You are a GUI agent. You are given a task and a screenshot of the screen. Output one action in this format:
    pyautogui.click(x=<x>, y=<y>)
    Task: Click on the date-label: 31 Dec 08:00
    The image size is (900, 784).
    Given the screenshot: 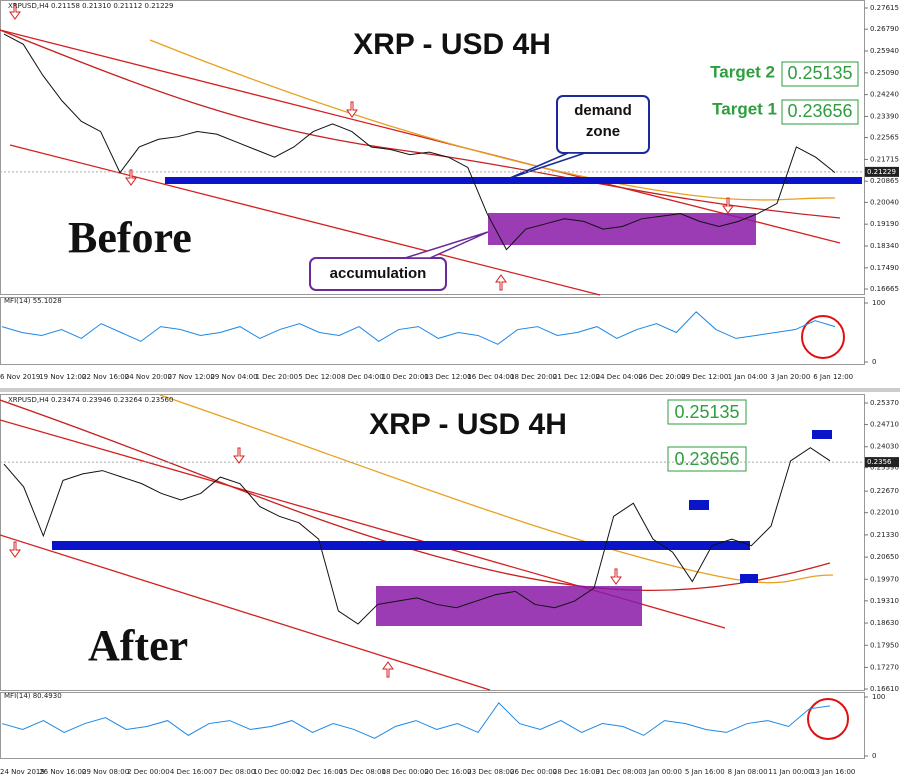 What is the action you would take?
    pyautogui.click(x=619, y=772)
    